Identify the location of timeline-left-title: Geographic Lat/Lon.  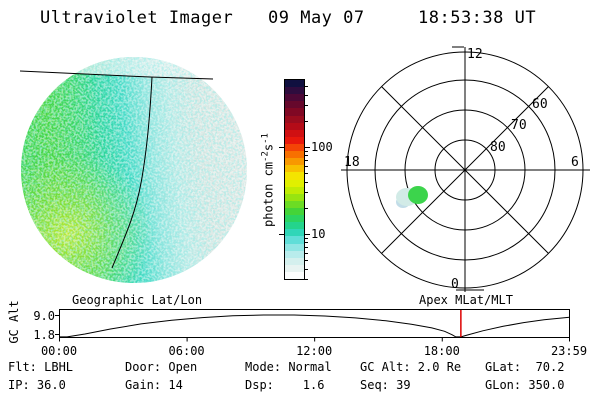
(137, 300).